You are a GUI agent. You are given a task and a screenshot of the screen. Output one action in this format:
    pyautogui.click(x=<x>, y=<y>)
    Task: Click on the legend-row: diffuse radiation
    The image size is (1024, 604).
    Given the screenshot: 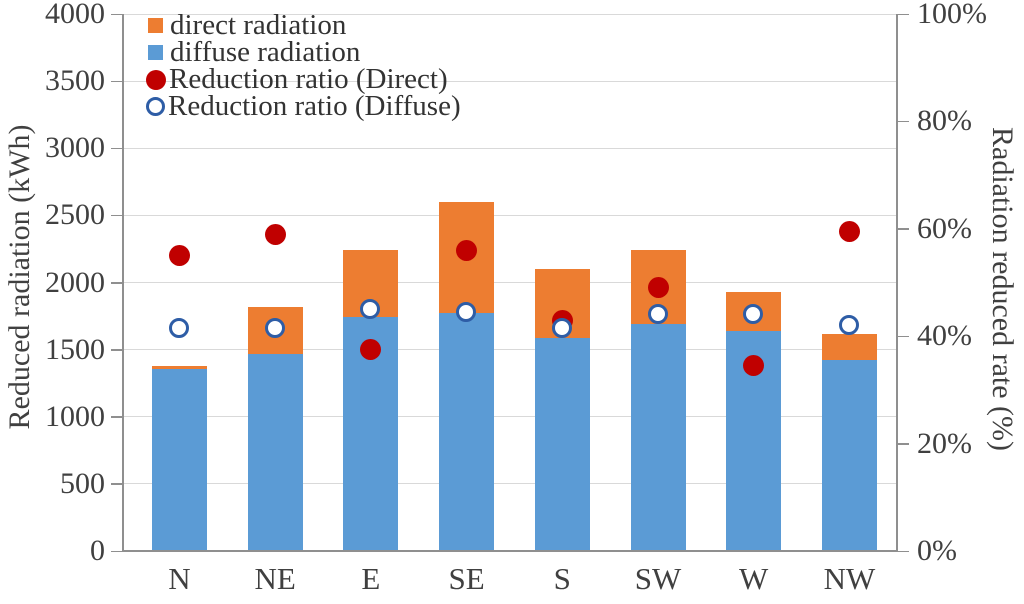 What is the action you would take?
    pyautogui.click(x=303, y=52)
    